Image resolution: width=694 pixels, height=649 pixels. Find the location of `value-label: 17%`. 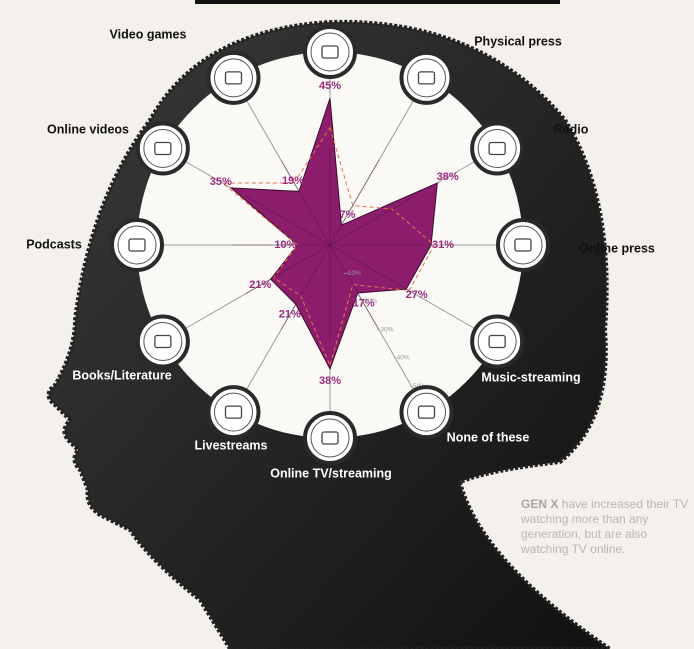

value-label: 17% is located at coordinates (364, 303).